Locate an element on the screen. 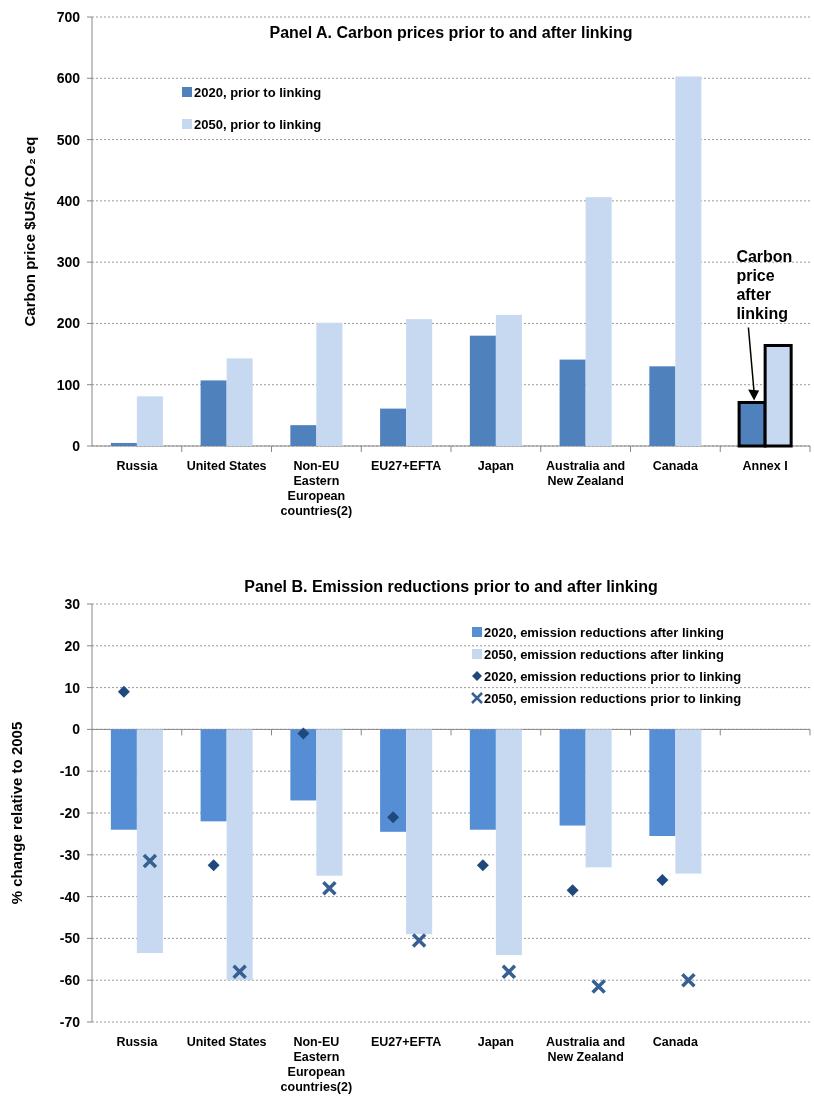  y-tick-label: -40 is located at coordinates (70, 896).